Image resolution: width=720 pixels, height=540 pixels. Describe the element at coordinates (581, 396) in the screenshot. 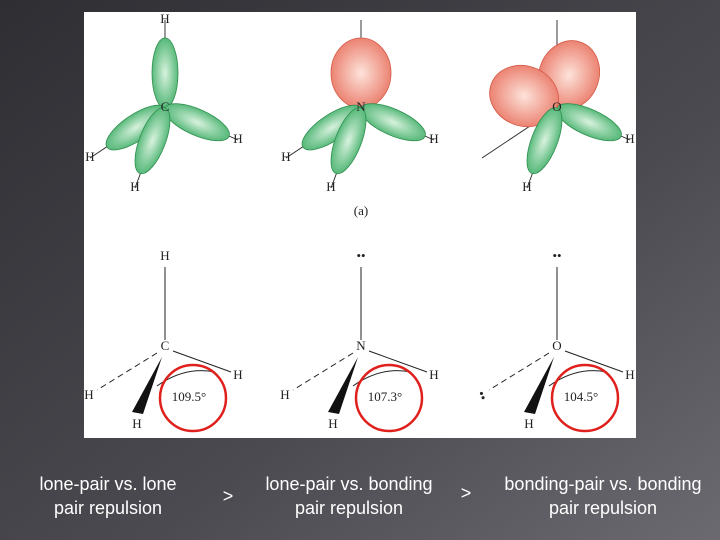

I see `angle-label: 104.5°` at that location.